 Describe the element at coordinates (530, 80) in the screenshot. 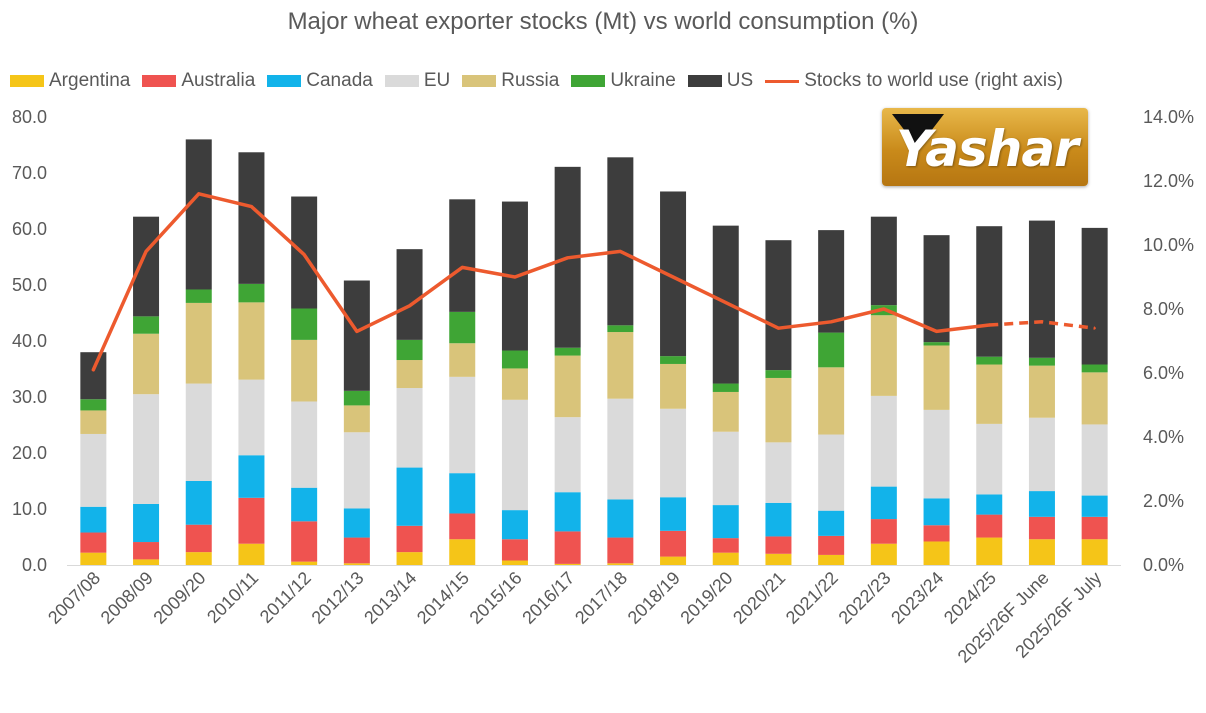

I see `legend-label: Russia` at that location.